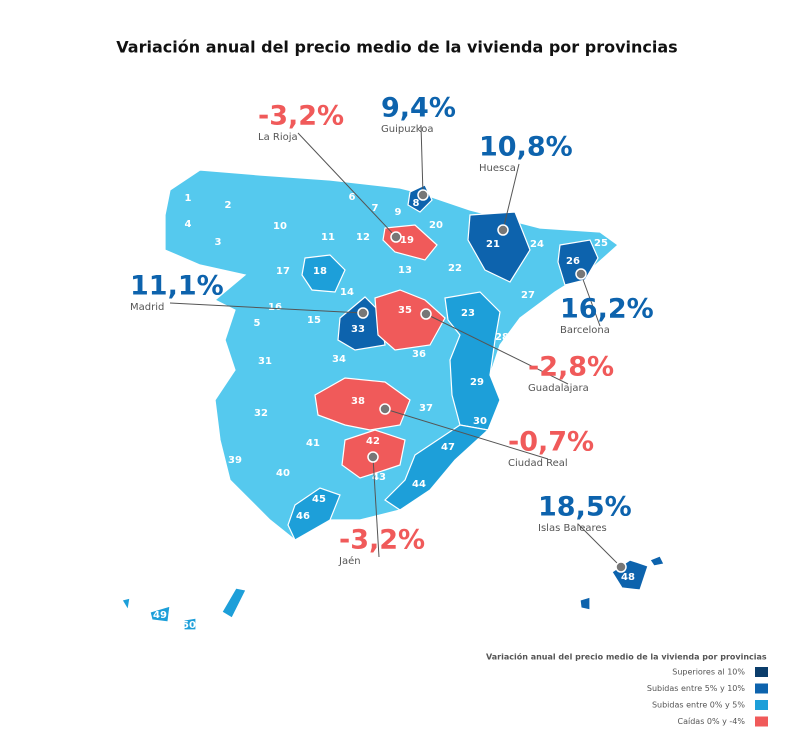 The height and width of the screenshot is (756, 794). I want to click on callout-name: Madrid, so click(147, 307).